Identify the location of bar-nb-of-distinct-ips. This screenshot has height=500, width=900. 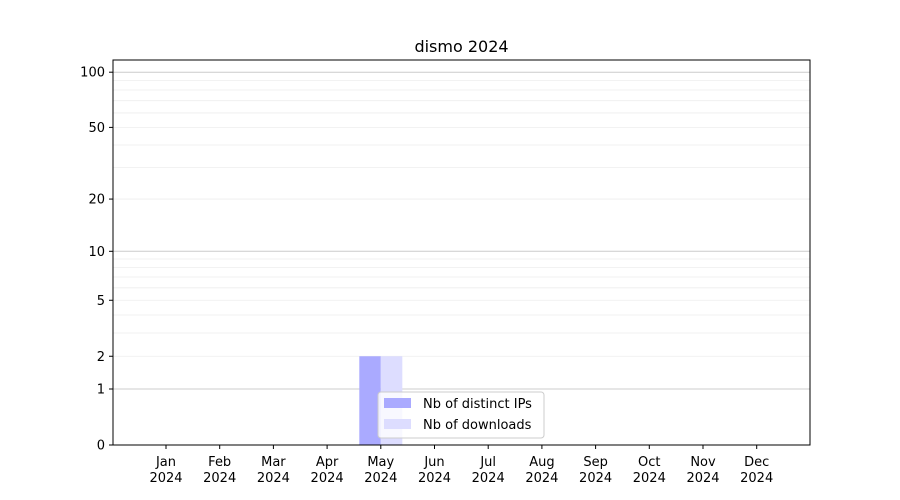
(370, 400).